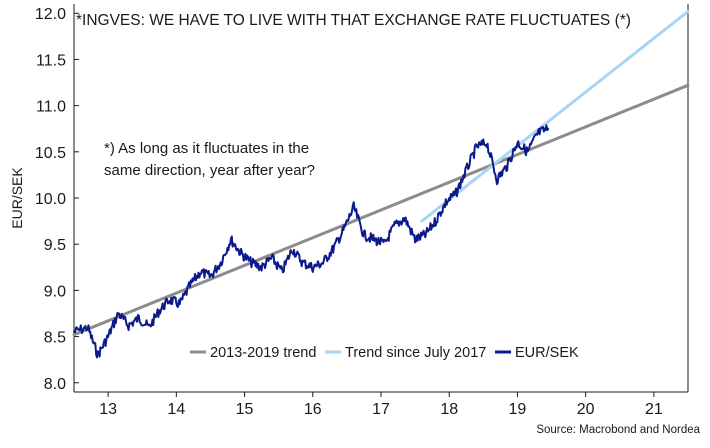 This screenshot has width=710, height=448. I want to click on y-axis-label: EUR/SEK, so click(17, 198).